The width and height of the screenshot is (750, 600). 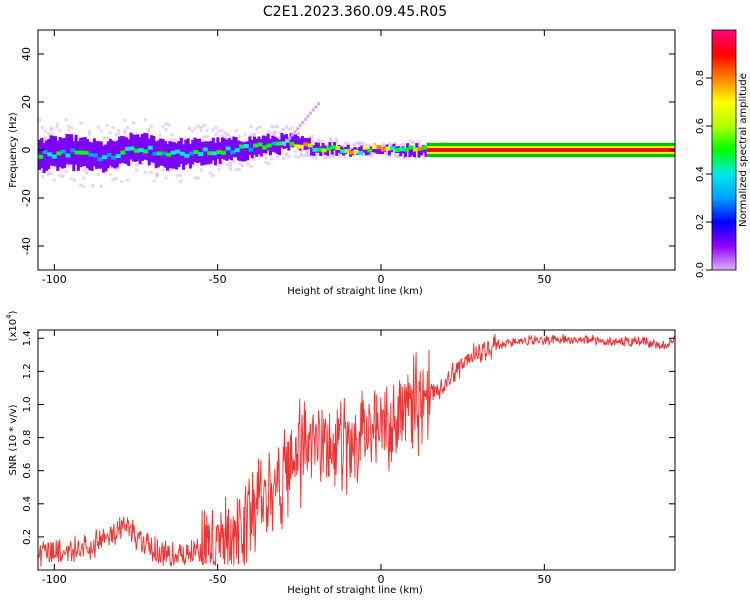 What do you see at coordinates (27, 438) in the screenshot?
I see `y-tick-label: 0.8` at bounding box center [27, 438].